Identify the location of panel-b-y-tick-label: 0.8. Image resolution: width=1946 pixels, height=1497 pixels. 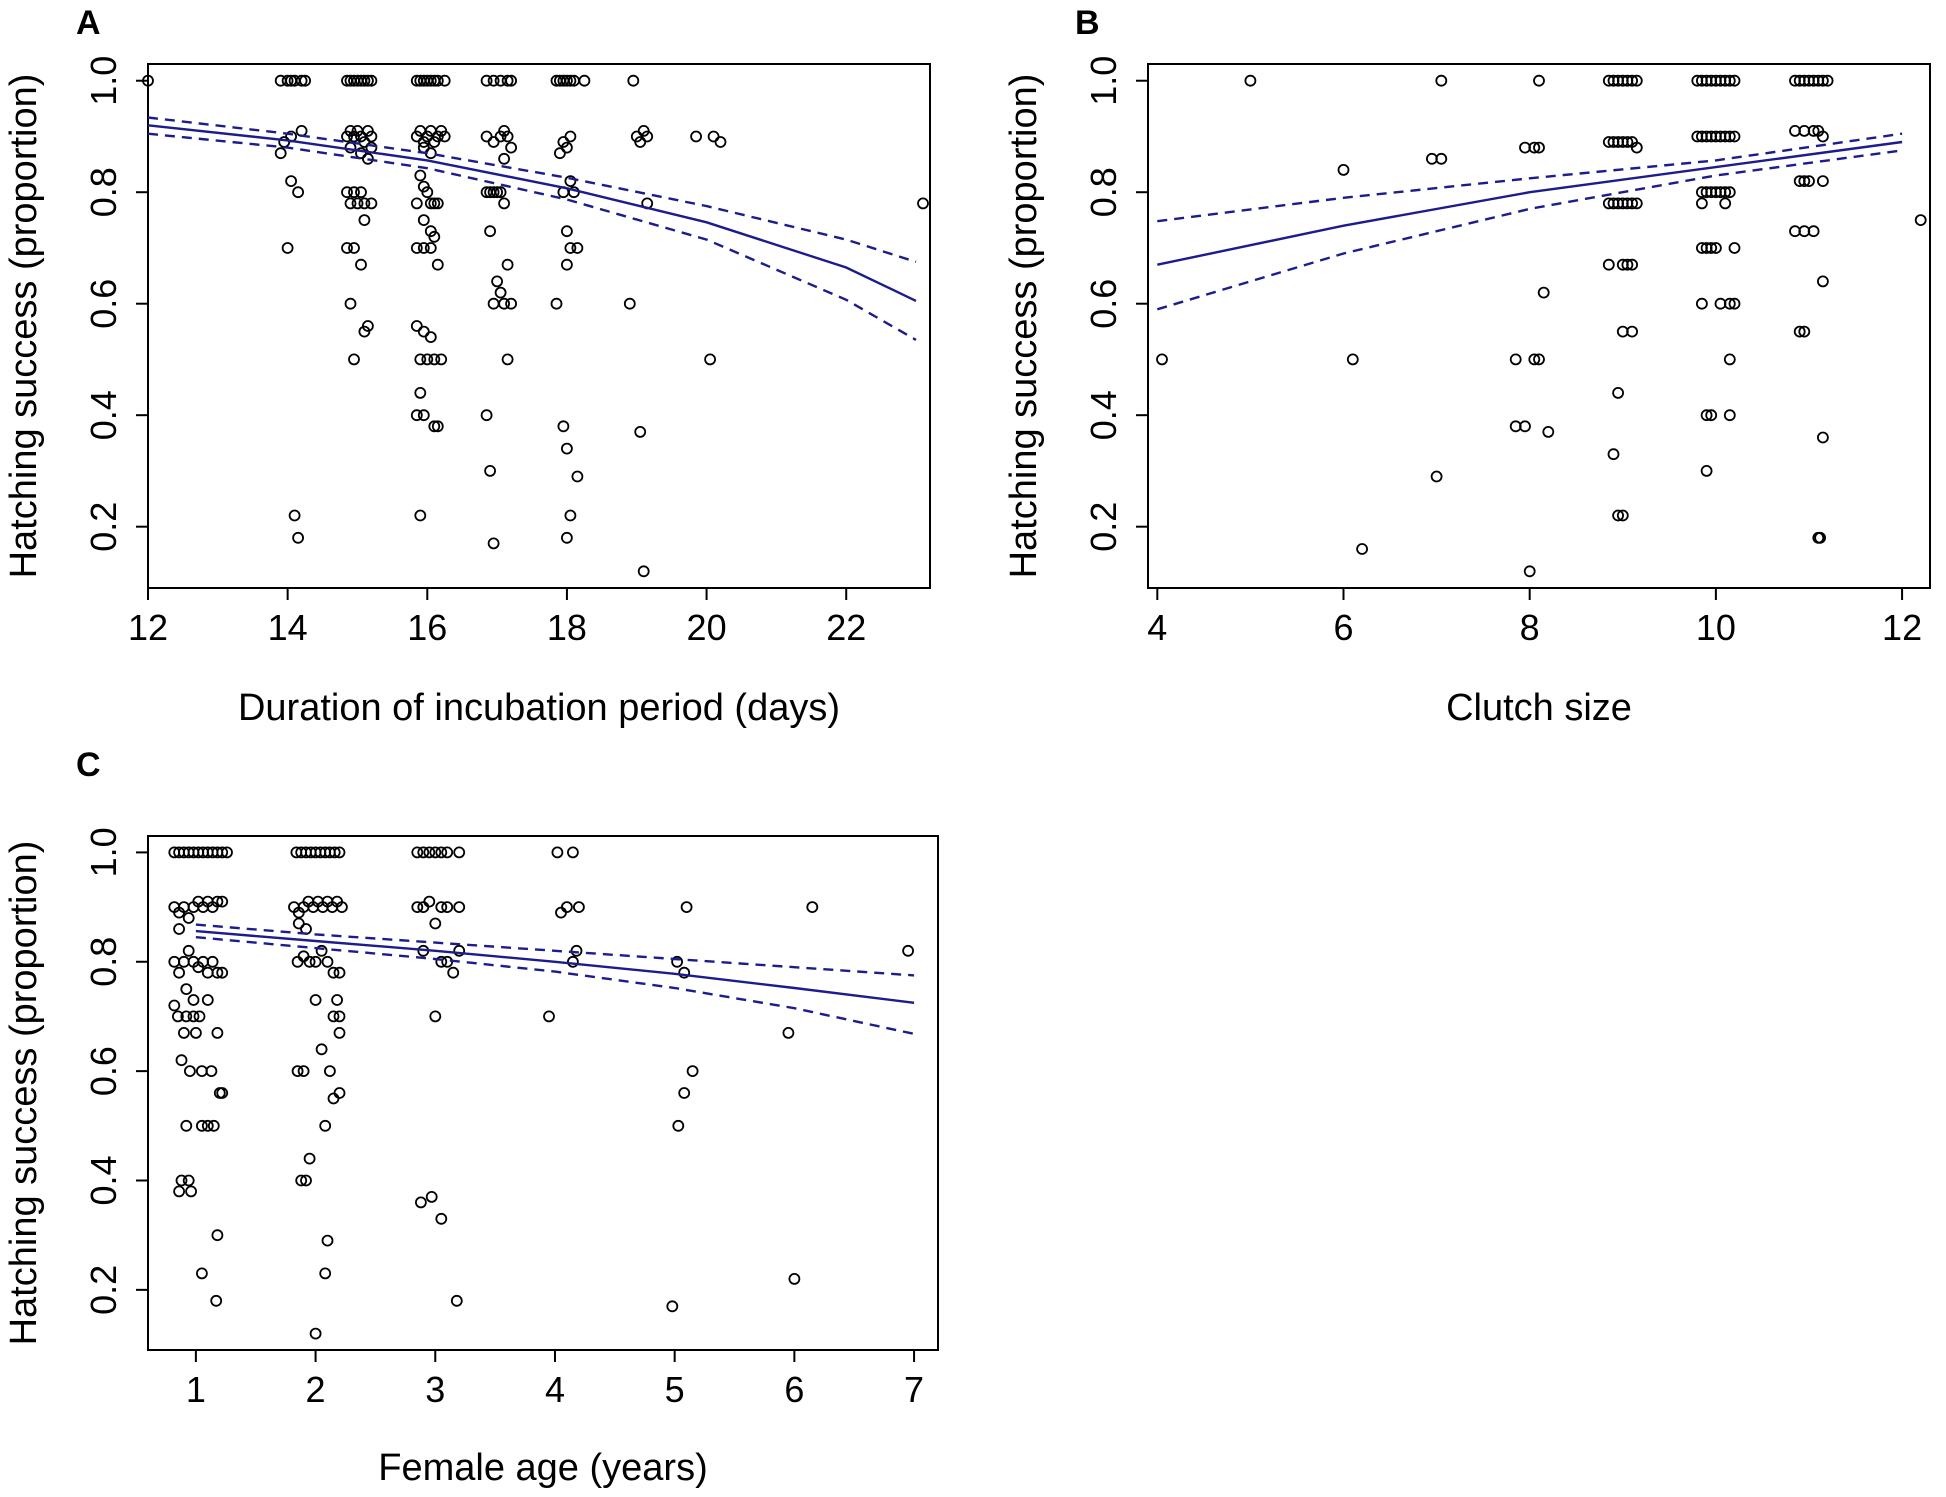
(1103, 192).